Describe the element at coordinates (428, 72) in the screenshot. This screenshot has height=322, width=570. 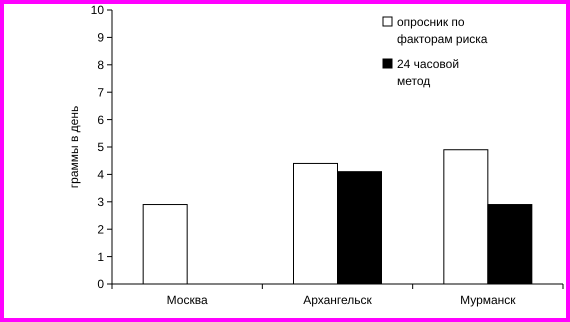
I see `legend-label: 24 часовой метод` at that location.